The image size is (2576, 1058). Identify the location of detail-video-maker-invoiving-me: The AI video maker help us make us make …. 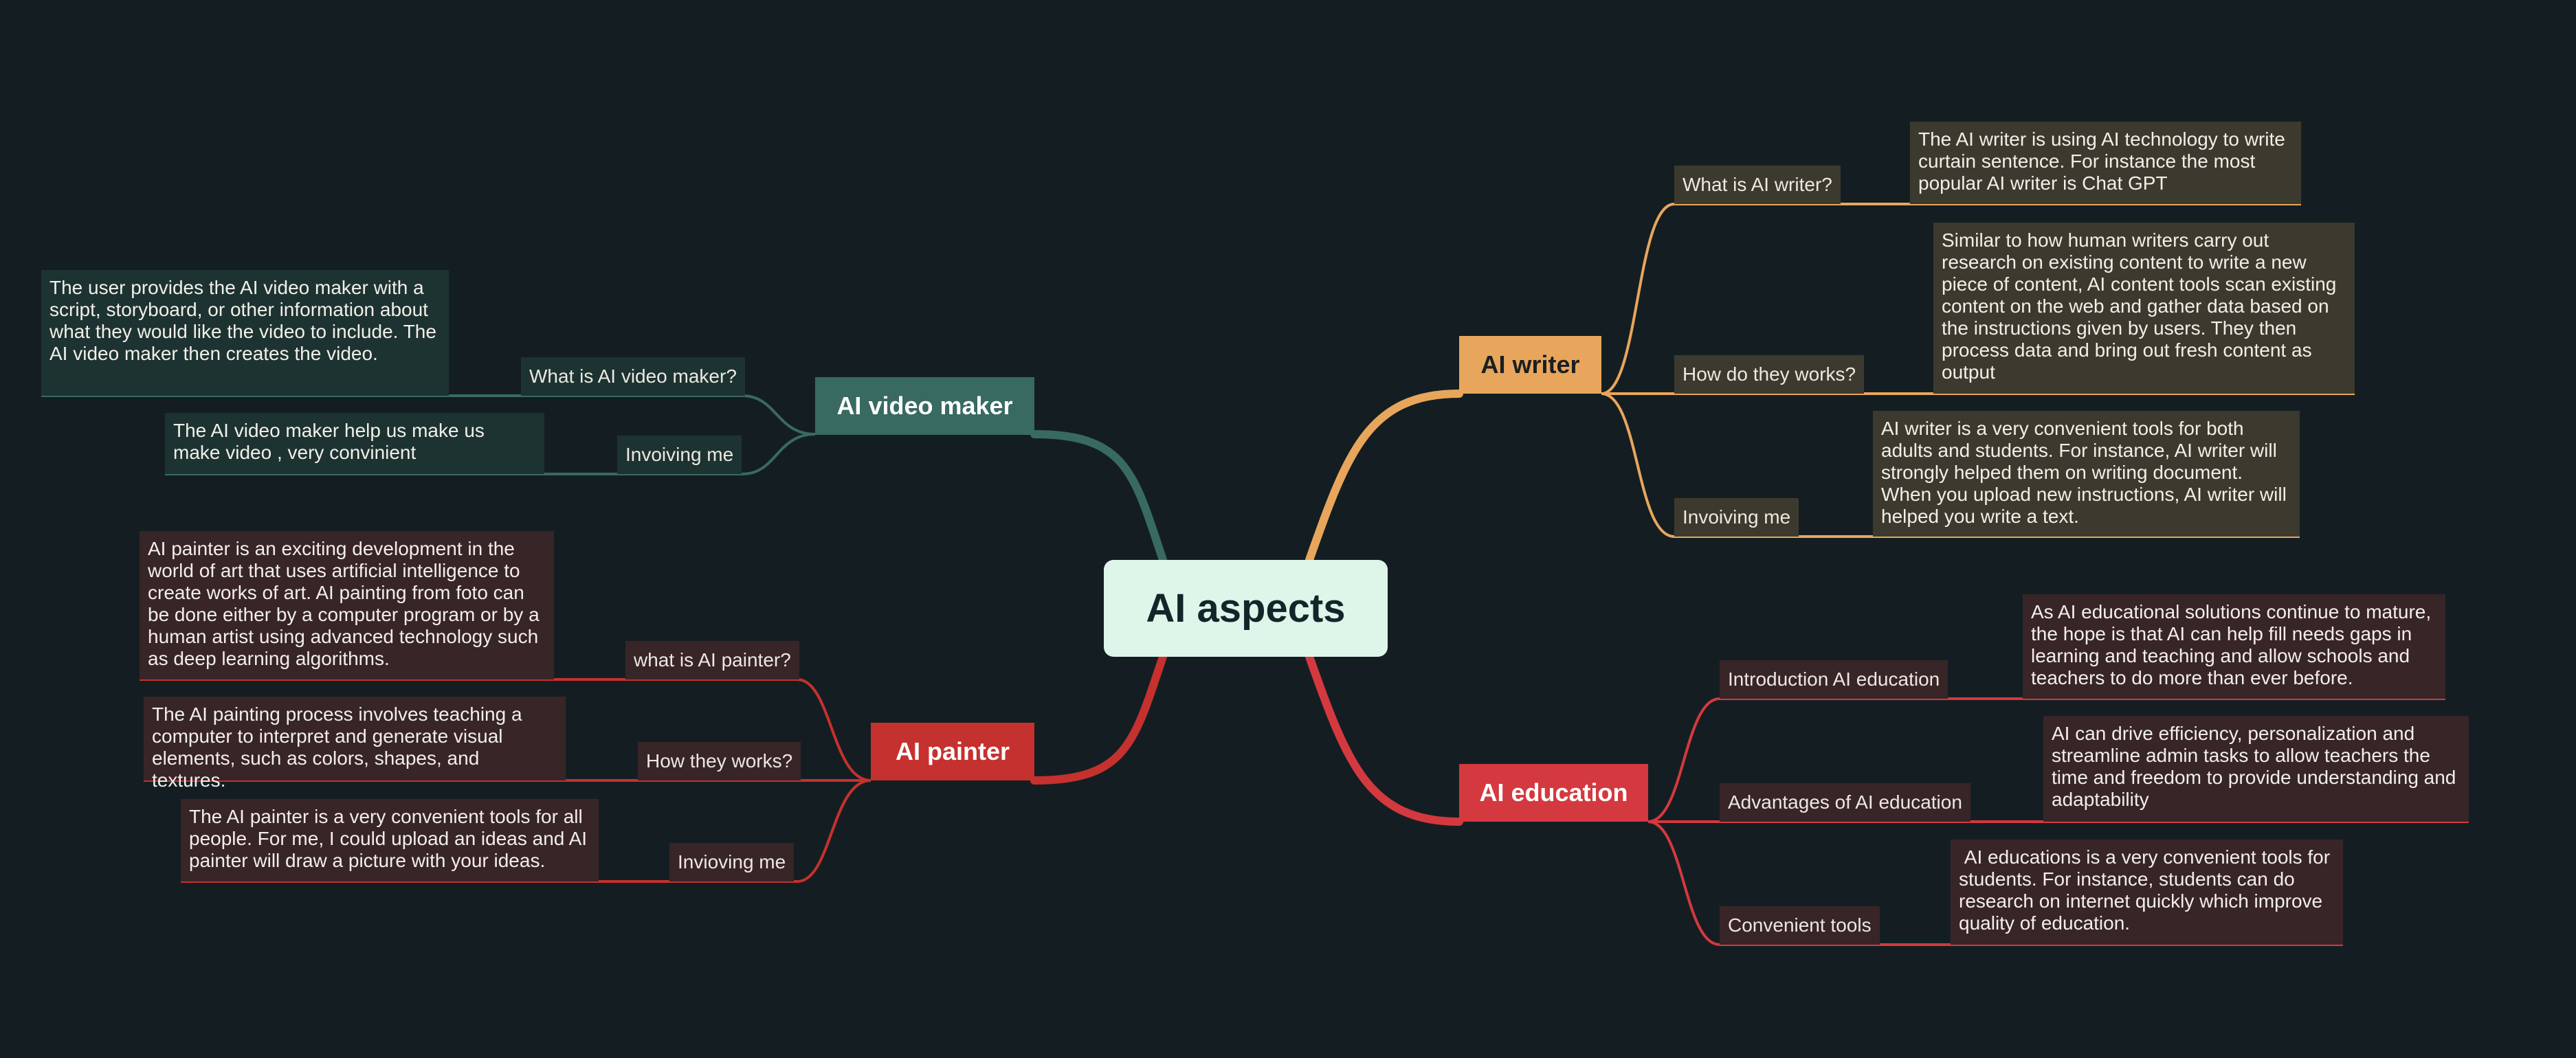
(355, 443).